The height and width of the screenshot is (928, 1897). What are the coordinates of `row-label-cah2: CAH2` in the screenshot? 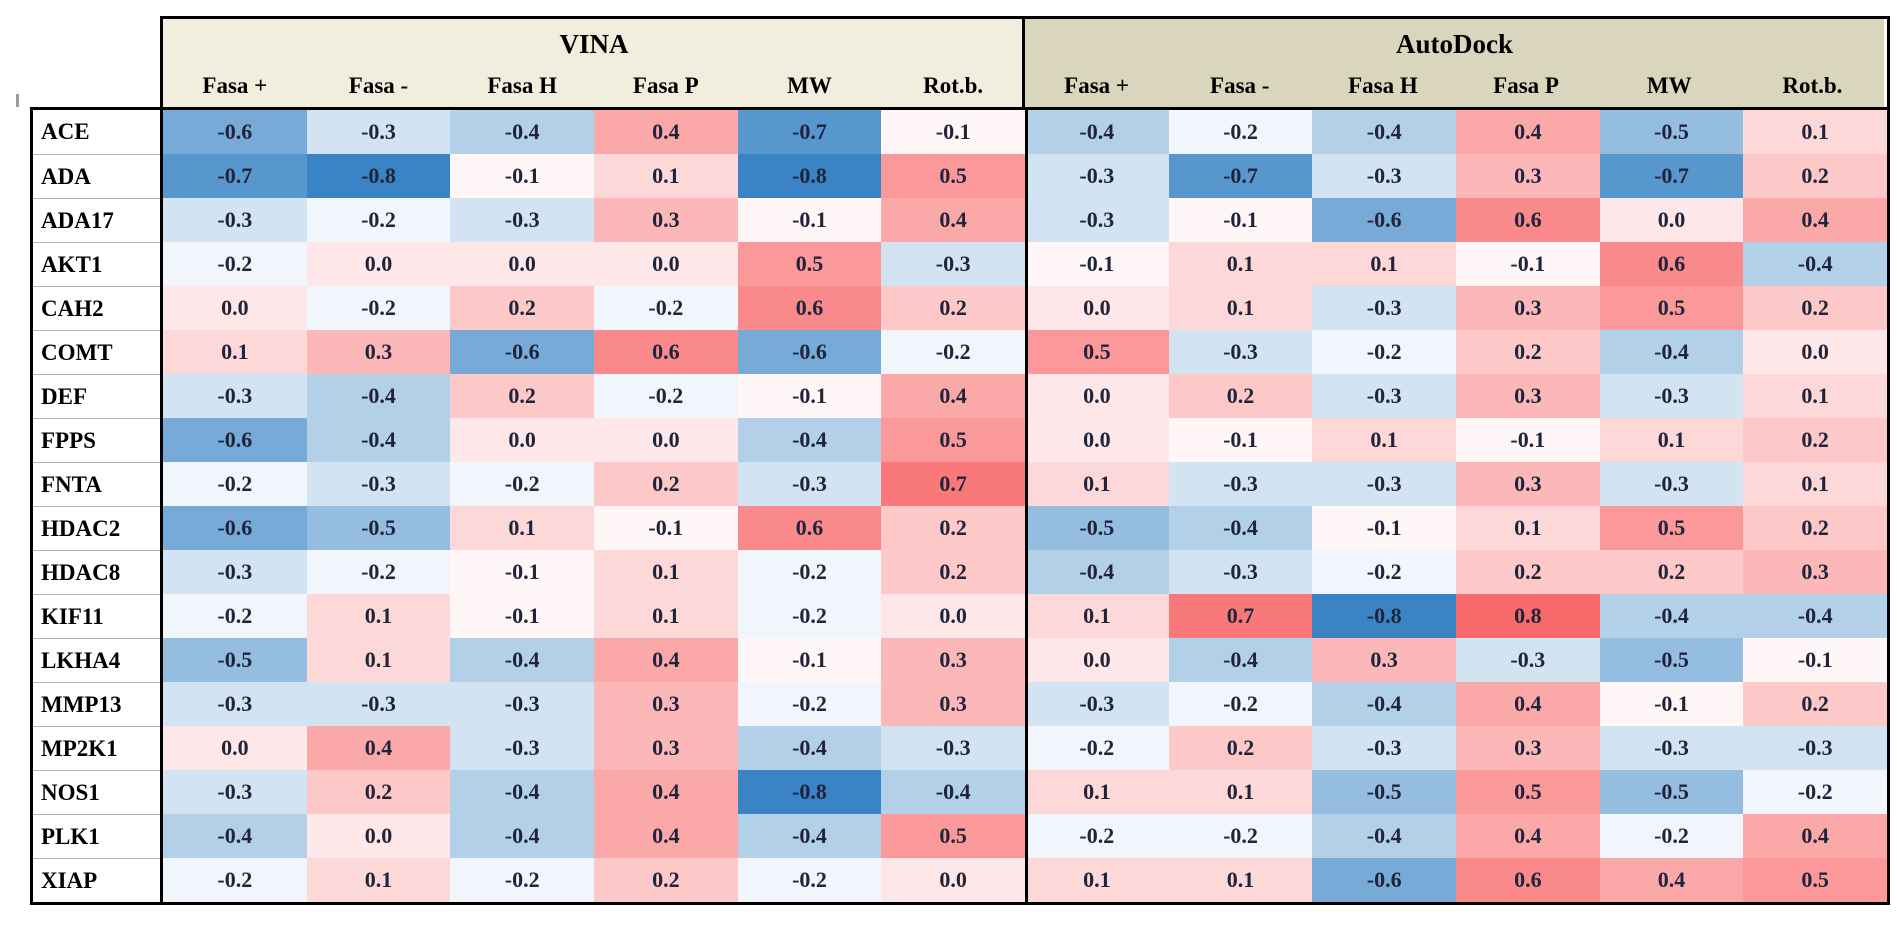 It's located at (96, 308).